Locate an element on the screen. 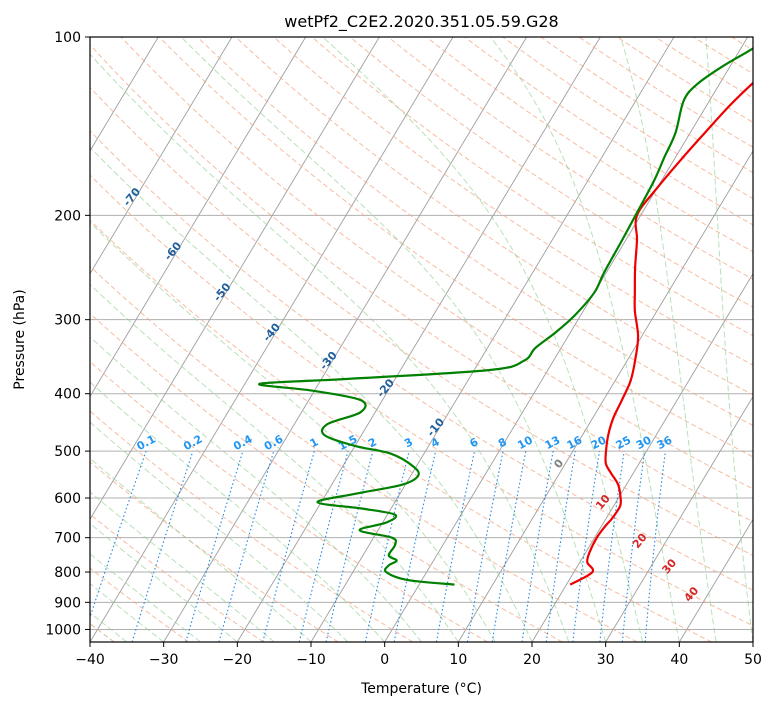 The image size is (775, 708). x-tick-label: −40 is located at coordinates (90, 660).